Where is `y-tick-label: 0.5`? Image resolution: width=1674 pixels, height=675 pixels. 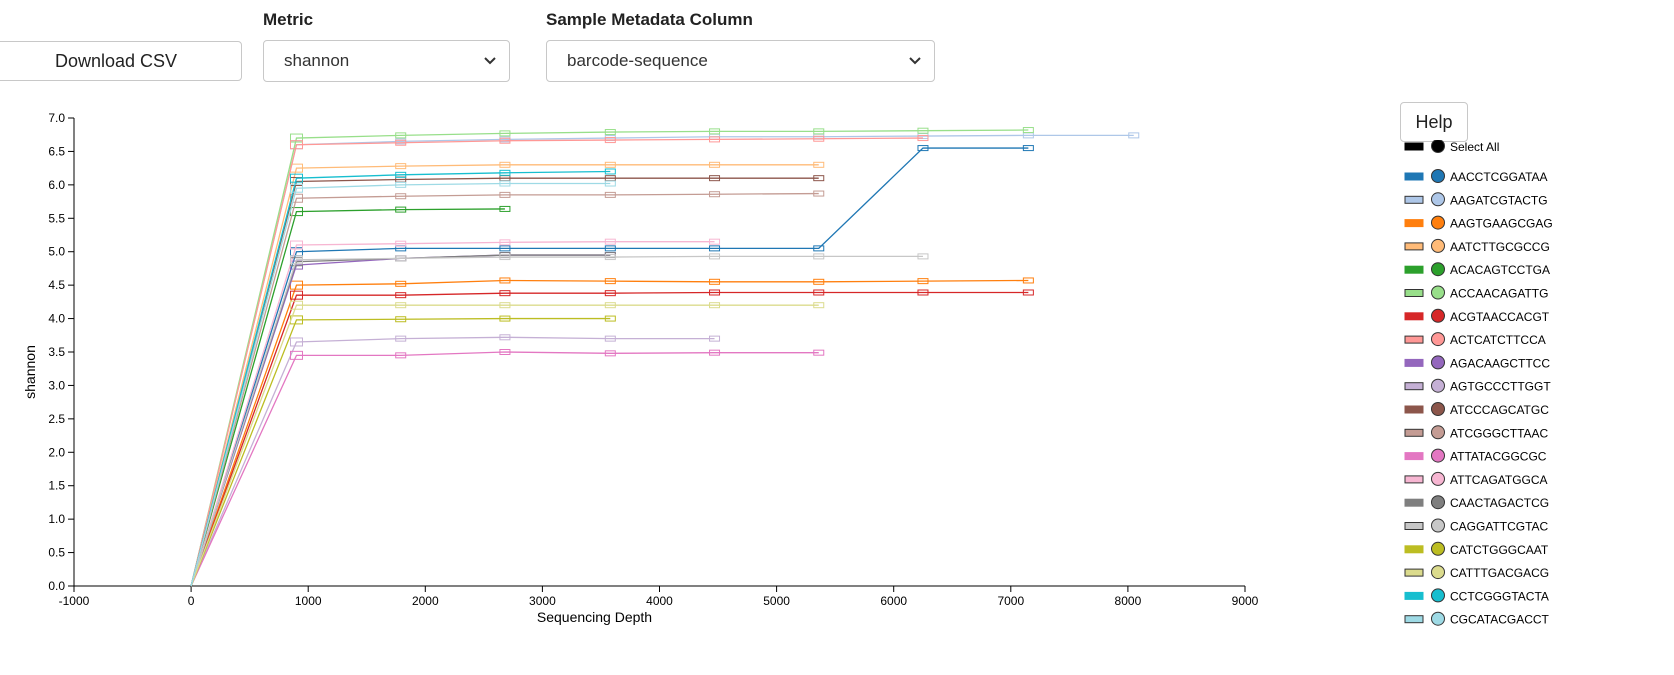 y-tick-label: 0.5 is located at coordinates (56, 553).